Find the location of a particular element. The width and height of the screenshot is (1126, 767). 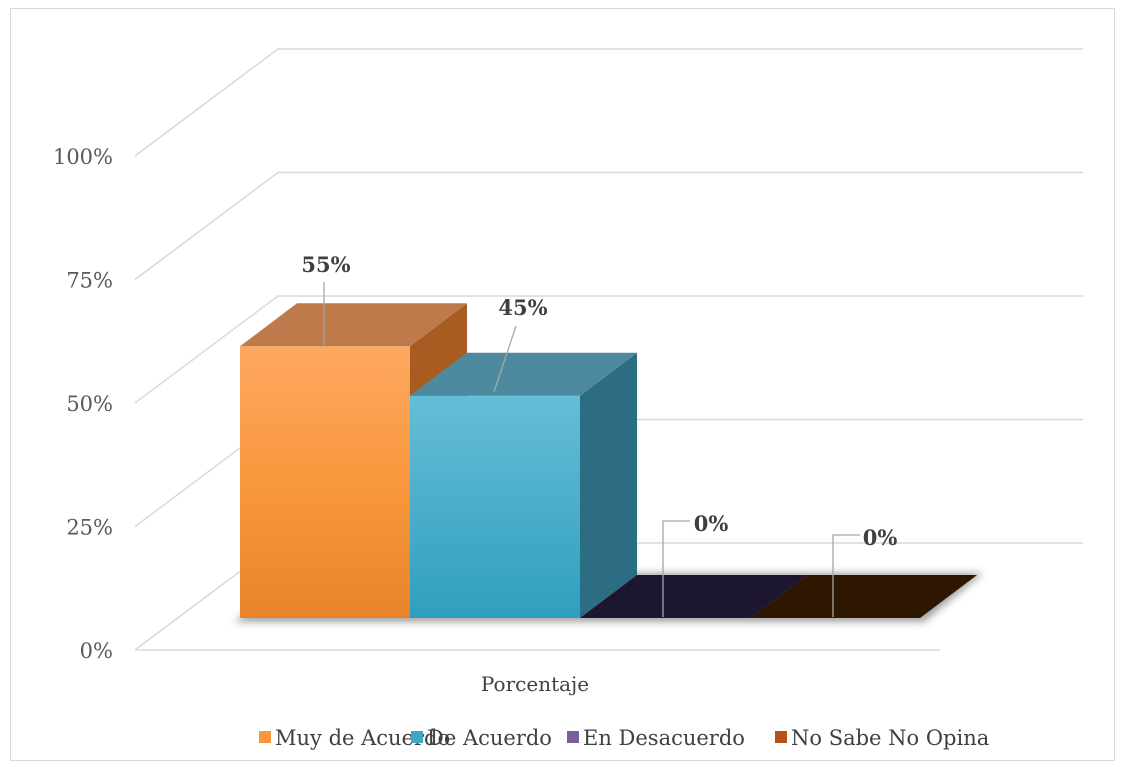

bar-no-sabe-no-opina is located at coordinates (863, 596).